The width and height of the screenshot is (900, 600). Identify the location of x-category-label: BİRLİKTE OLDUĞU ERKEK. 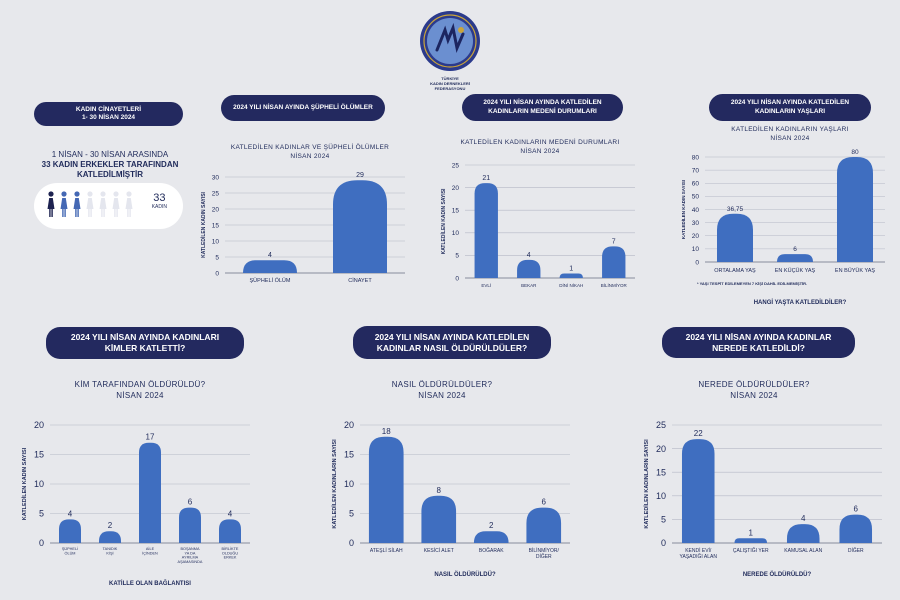
(230, 553).